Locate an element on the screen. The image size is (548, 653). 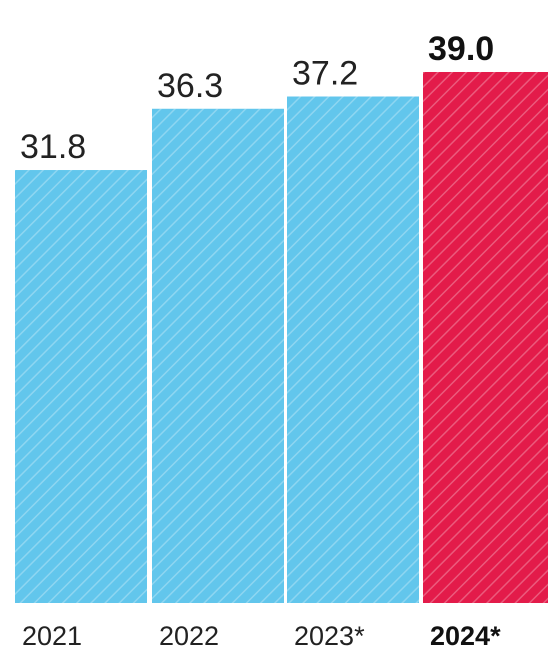
value-label-2023: 37.2 is located at coordinates (325, 74).